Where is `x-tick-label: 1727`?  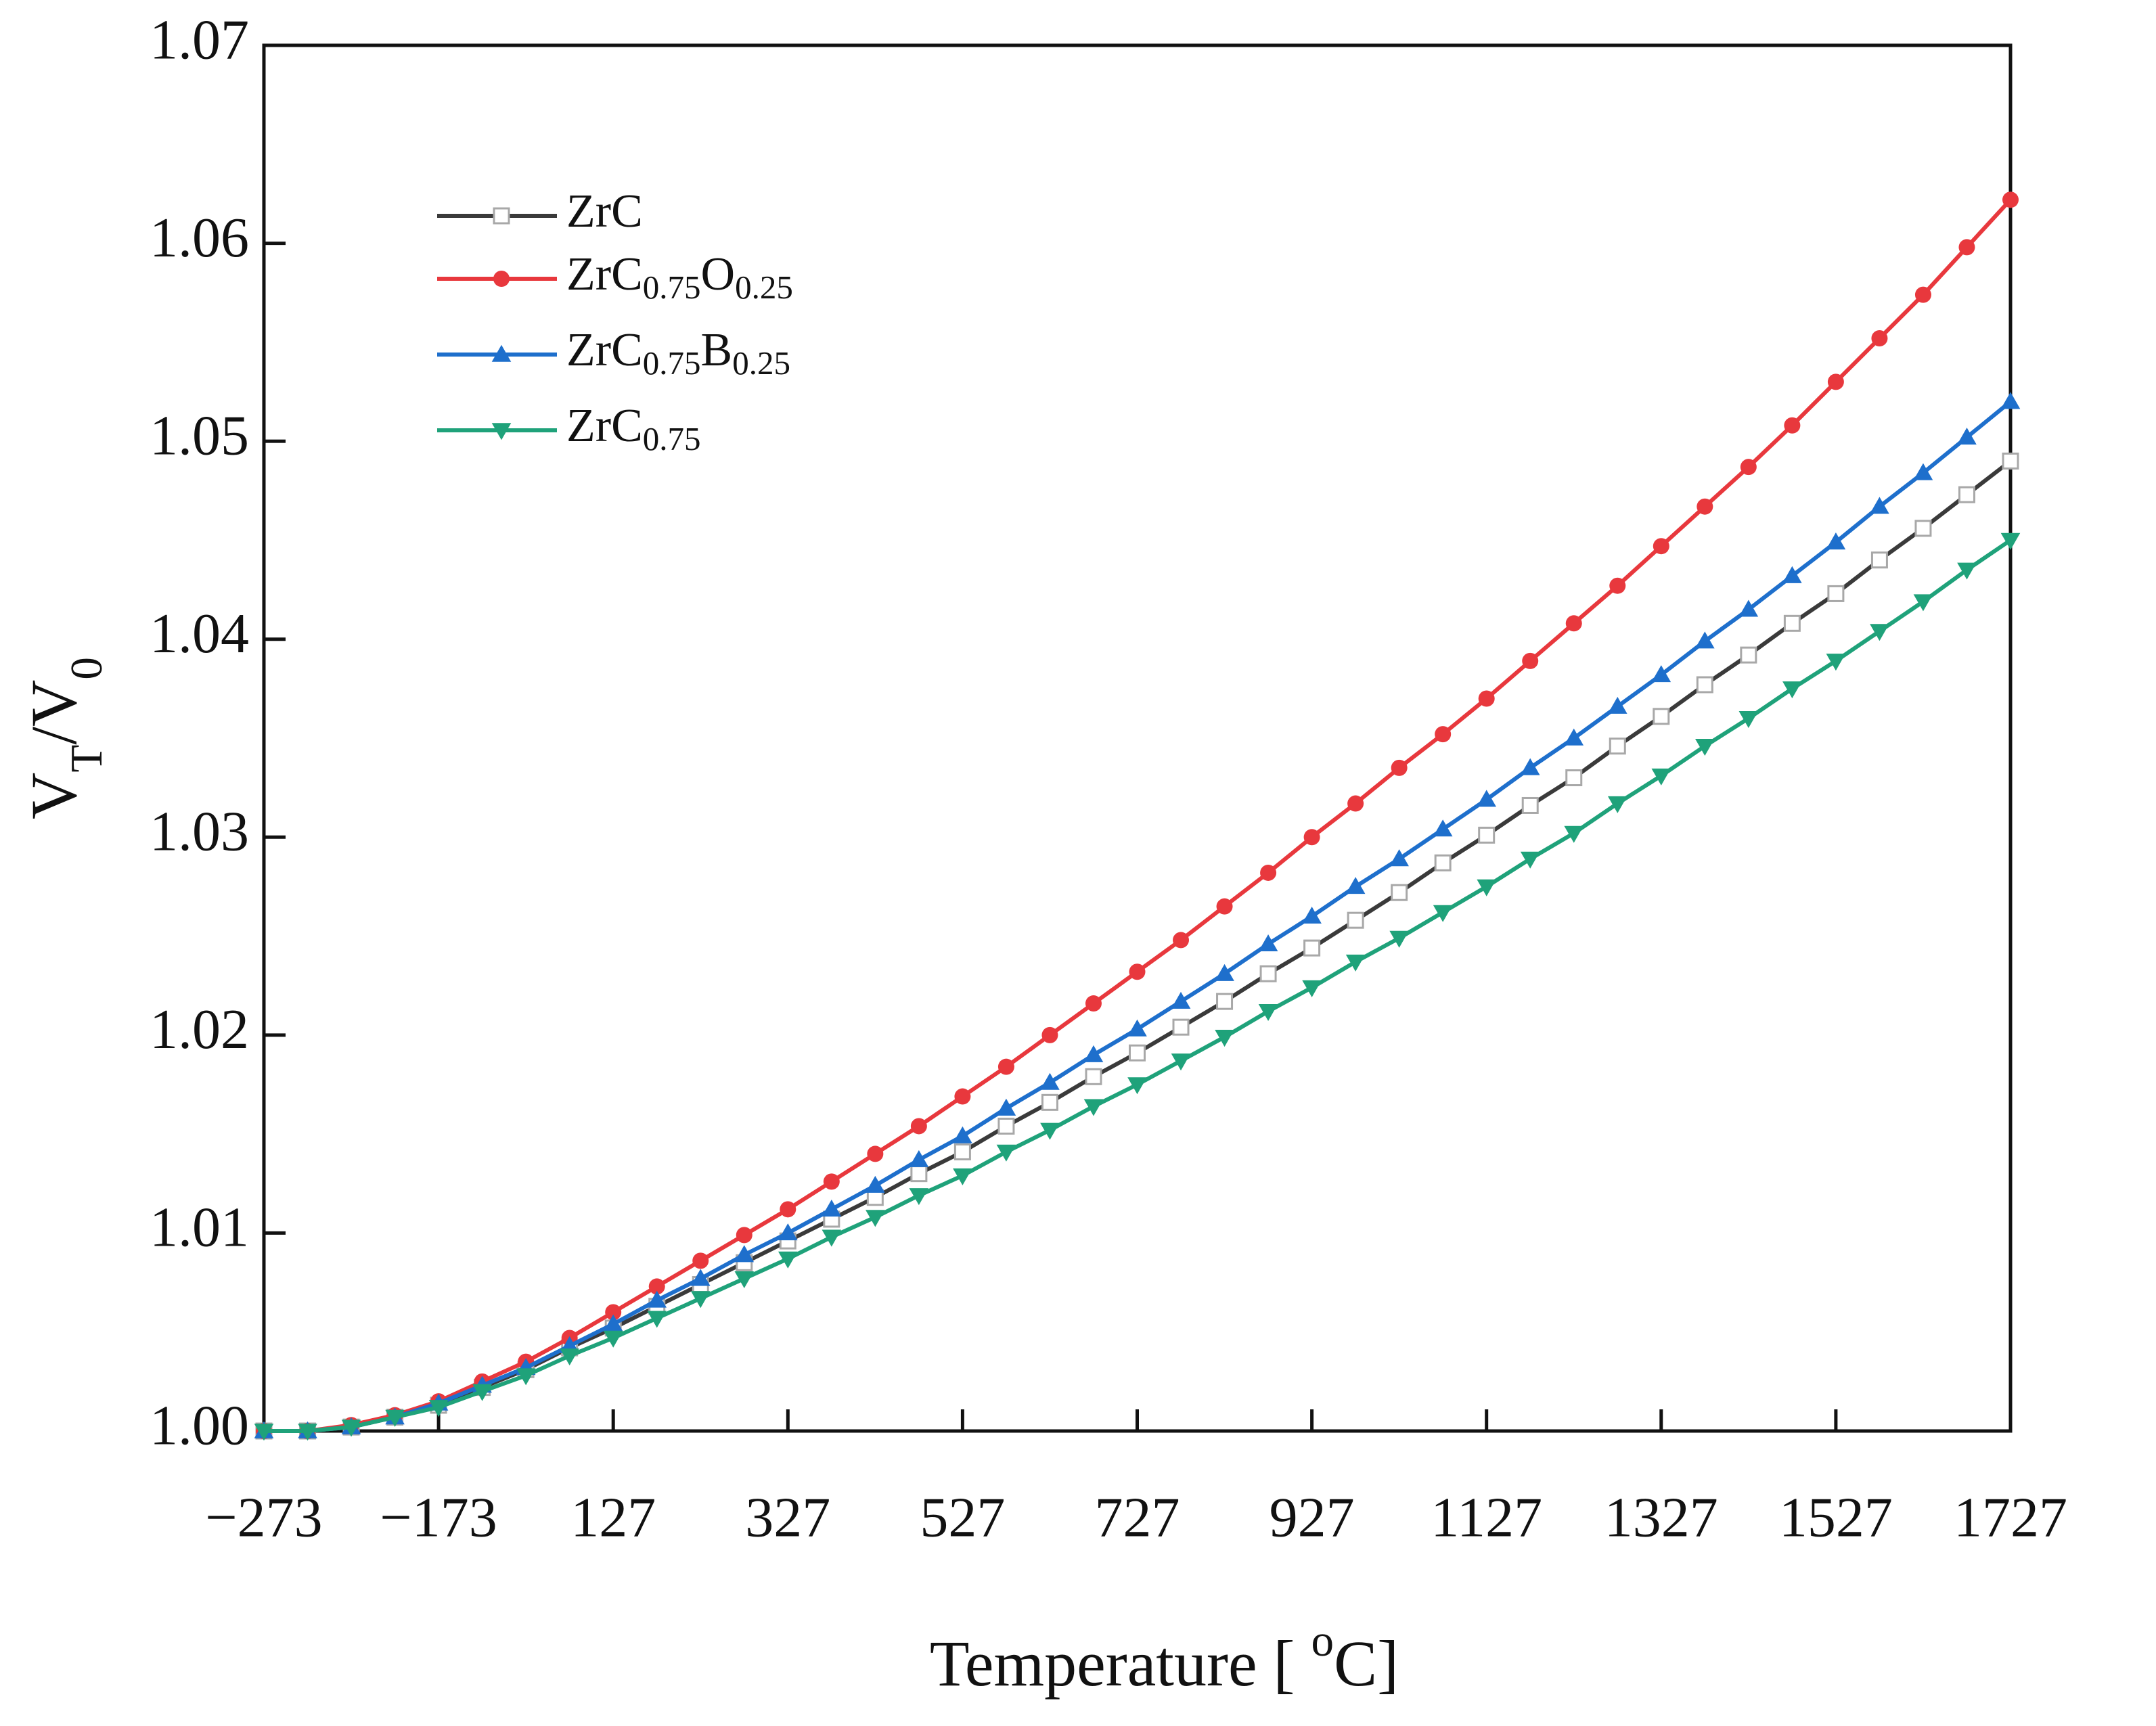
x-tick-label: 1727 is located at coordinates (2010, 1517).